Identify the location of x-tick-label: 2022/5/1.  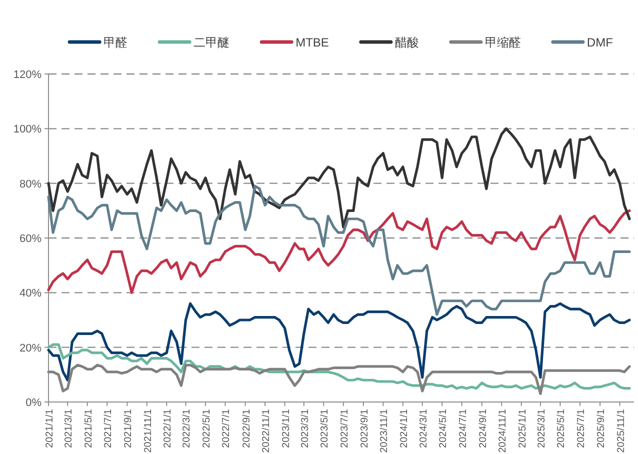
(206, 428).